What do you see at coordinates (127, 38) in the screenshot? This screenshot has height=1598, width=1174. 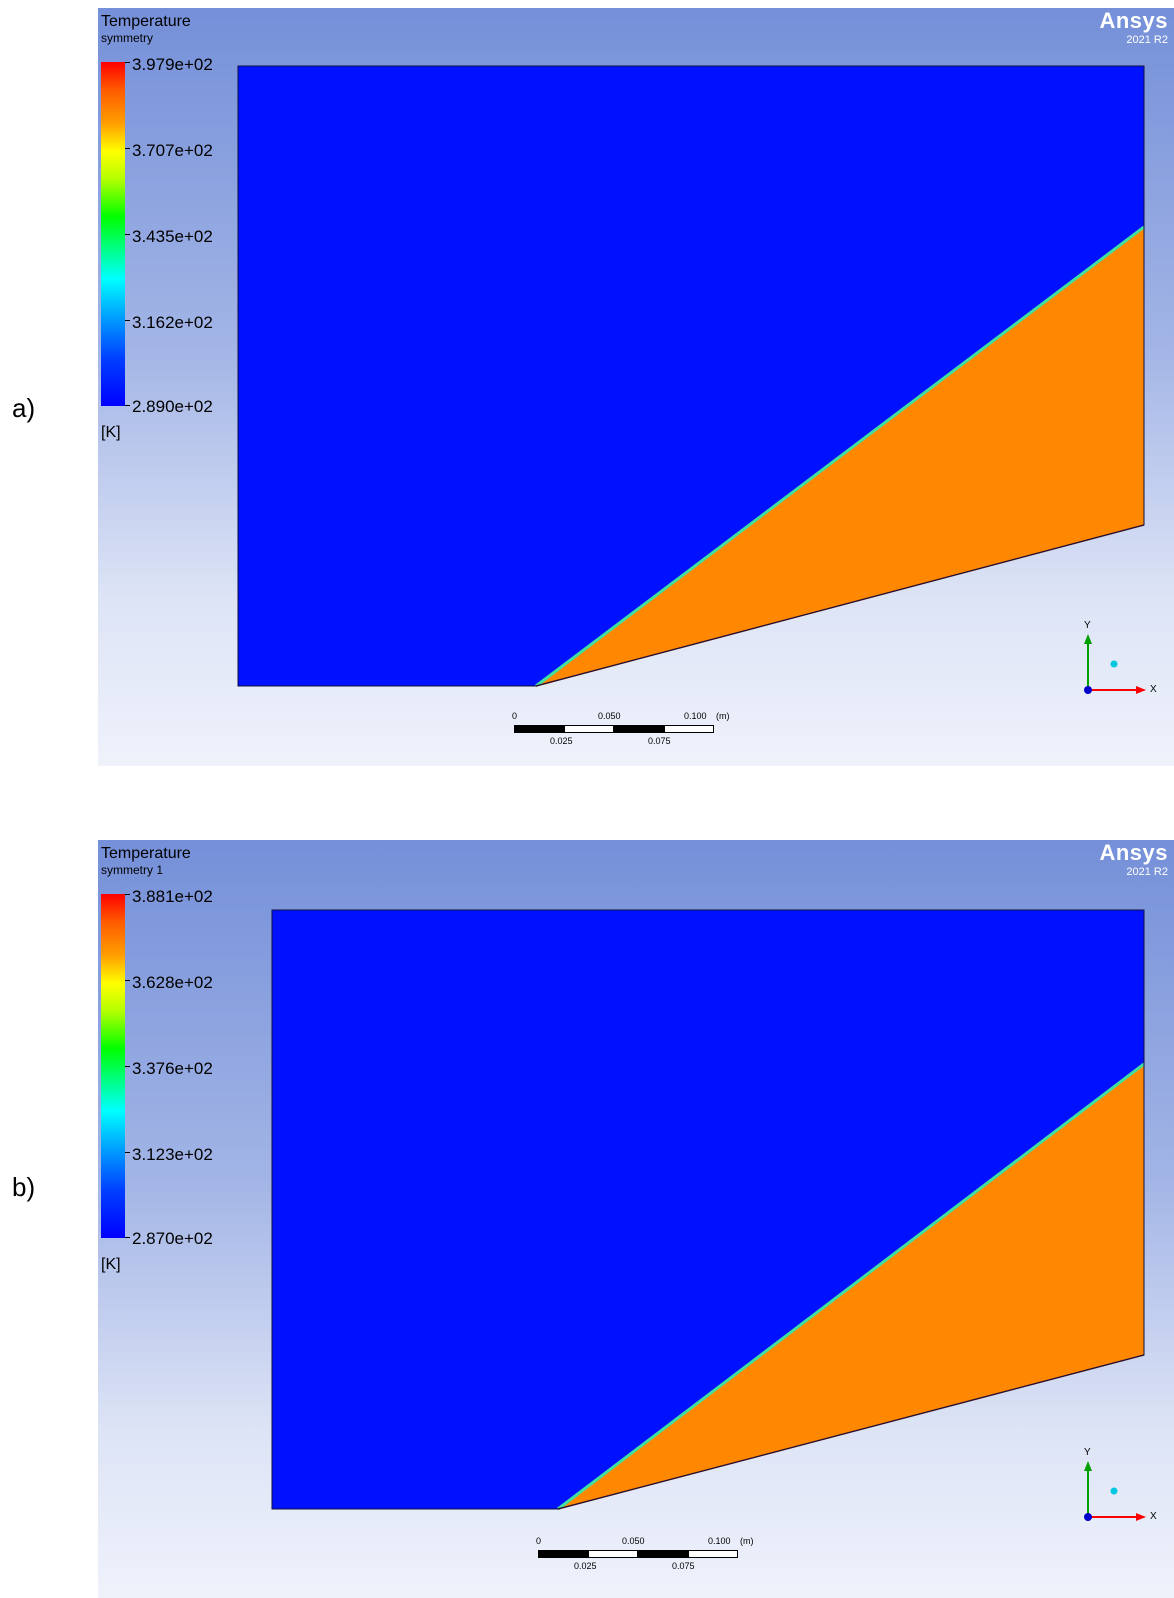 I see `contour-subtitle: symmetry` at bounding box center [127, 38].